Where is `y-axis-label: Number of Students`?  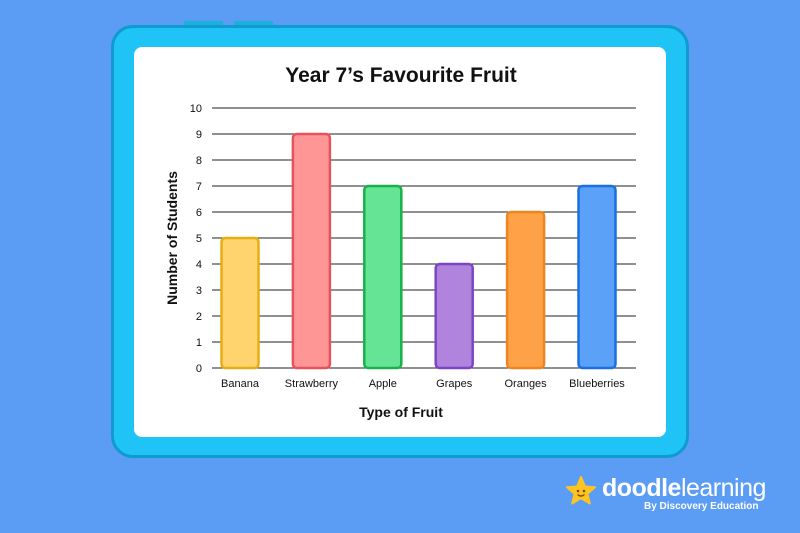
y-axis-label: Number of Students is located at coordinates (172, 238).